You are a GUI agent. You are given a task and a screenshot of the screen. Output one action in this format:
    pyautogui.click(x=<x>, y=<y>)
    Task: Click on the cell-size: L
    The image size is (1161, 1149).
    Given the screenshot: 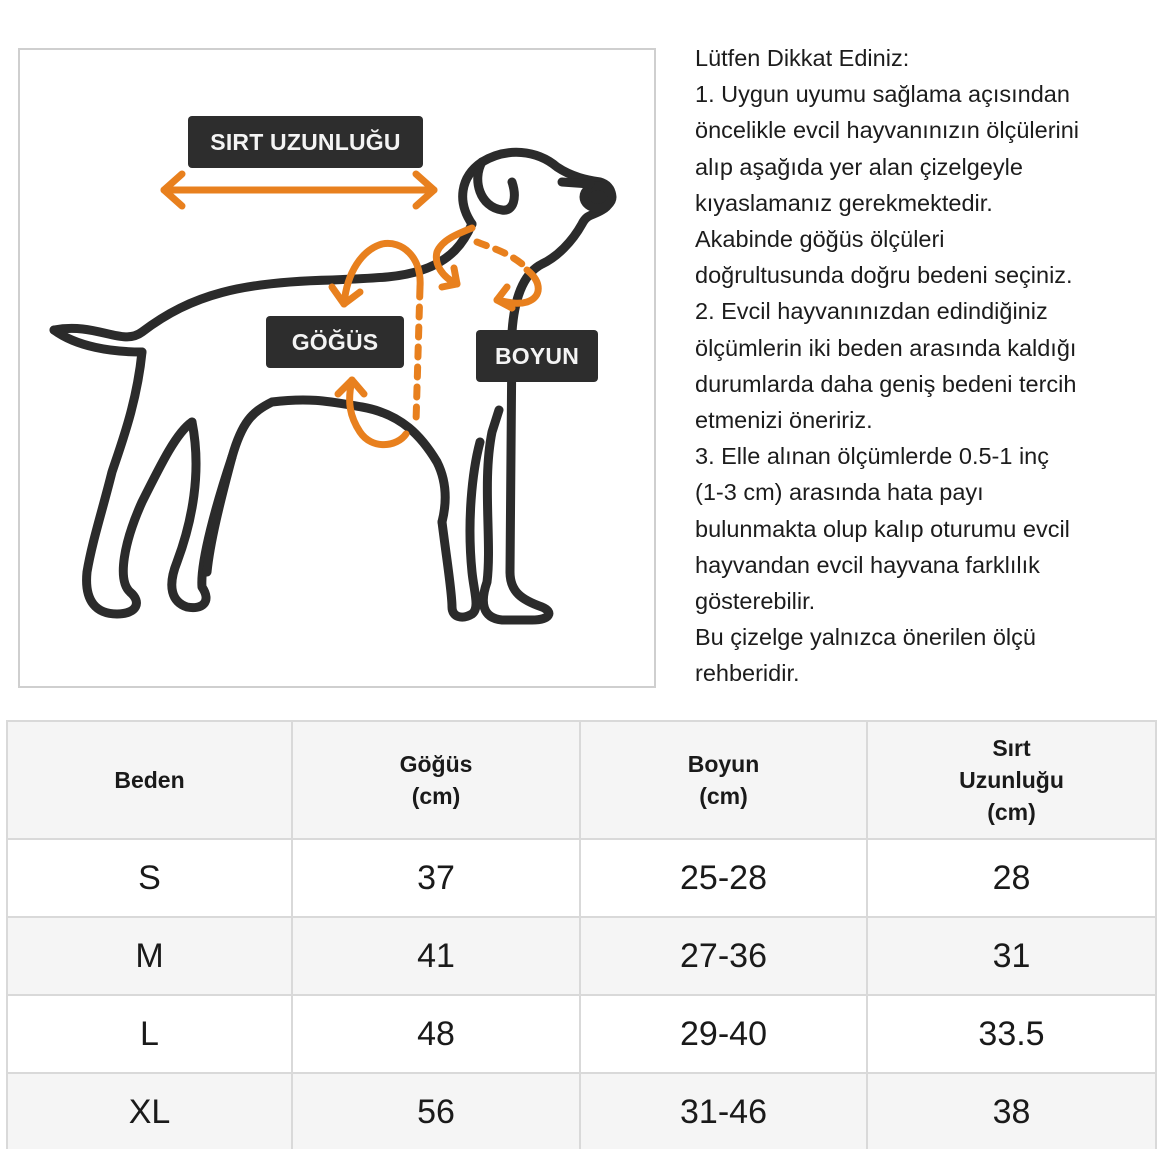 What is the action you would take?
    pyautogui.click(x=149, y=1034)
    